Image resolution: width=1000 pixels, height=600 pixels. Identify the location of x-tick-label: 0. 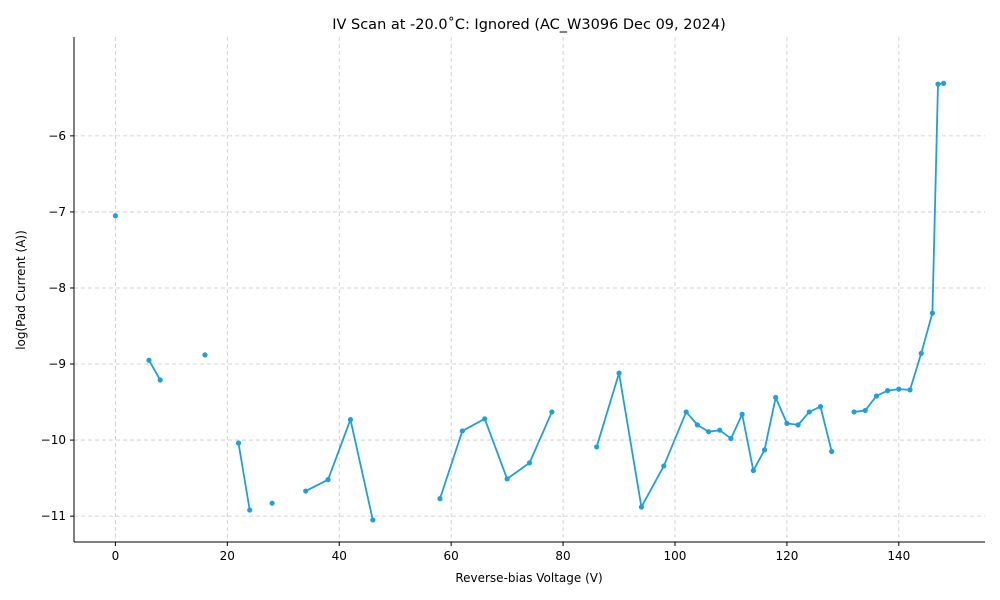
(116, 556).